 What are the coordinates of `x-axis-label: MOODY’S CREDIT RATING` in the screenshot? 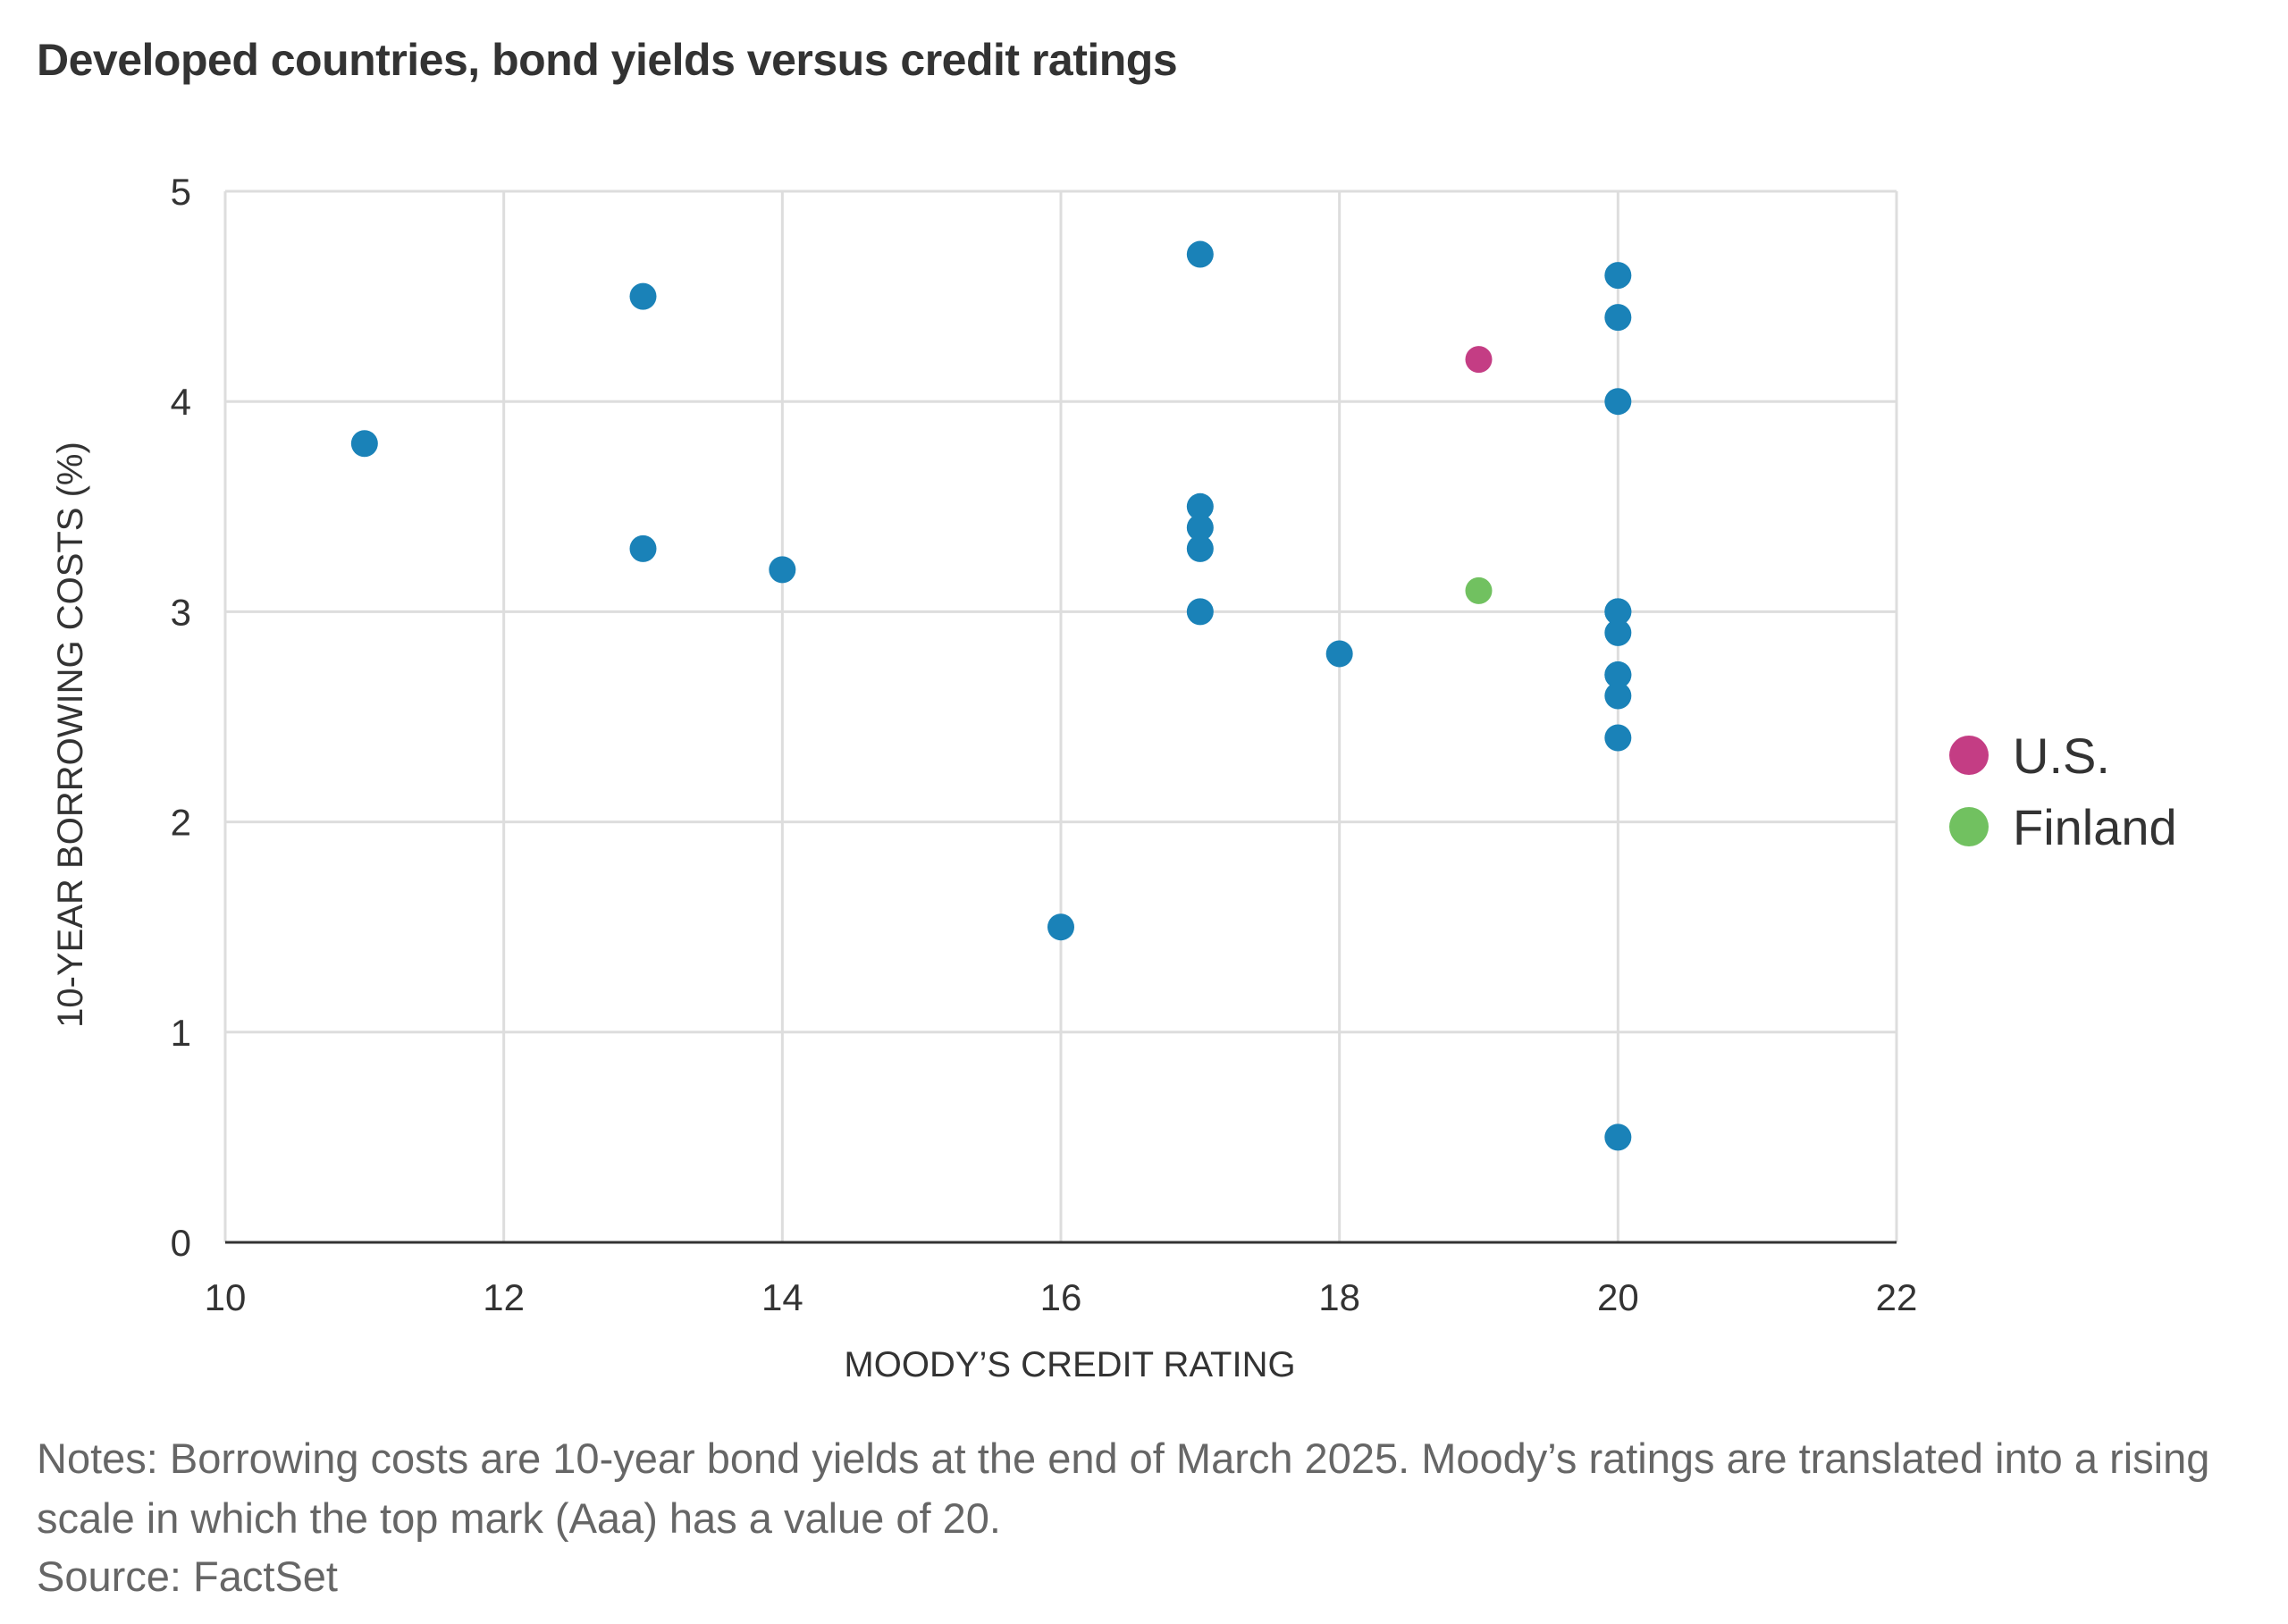 It's located at (1070, 1365).